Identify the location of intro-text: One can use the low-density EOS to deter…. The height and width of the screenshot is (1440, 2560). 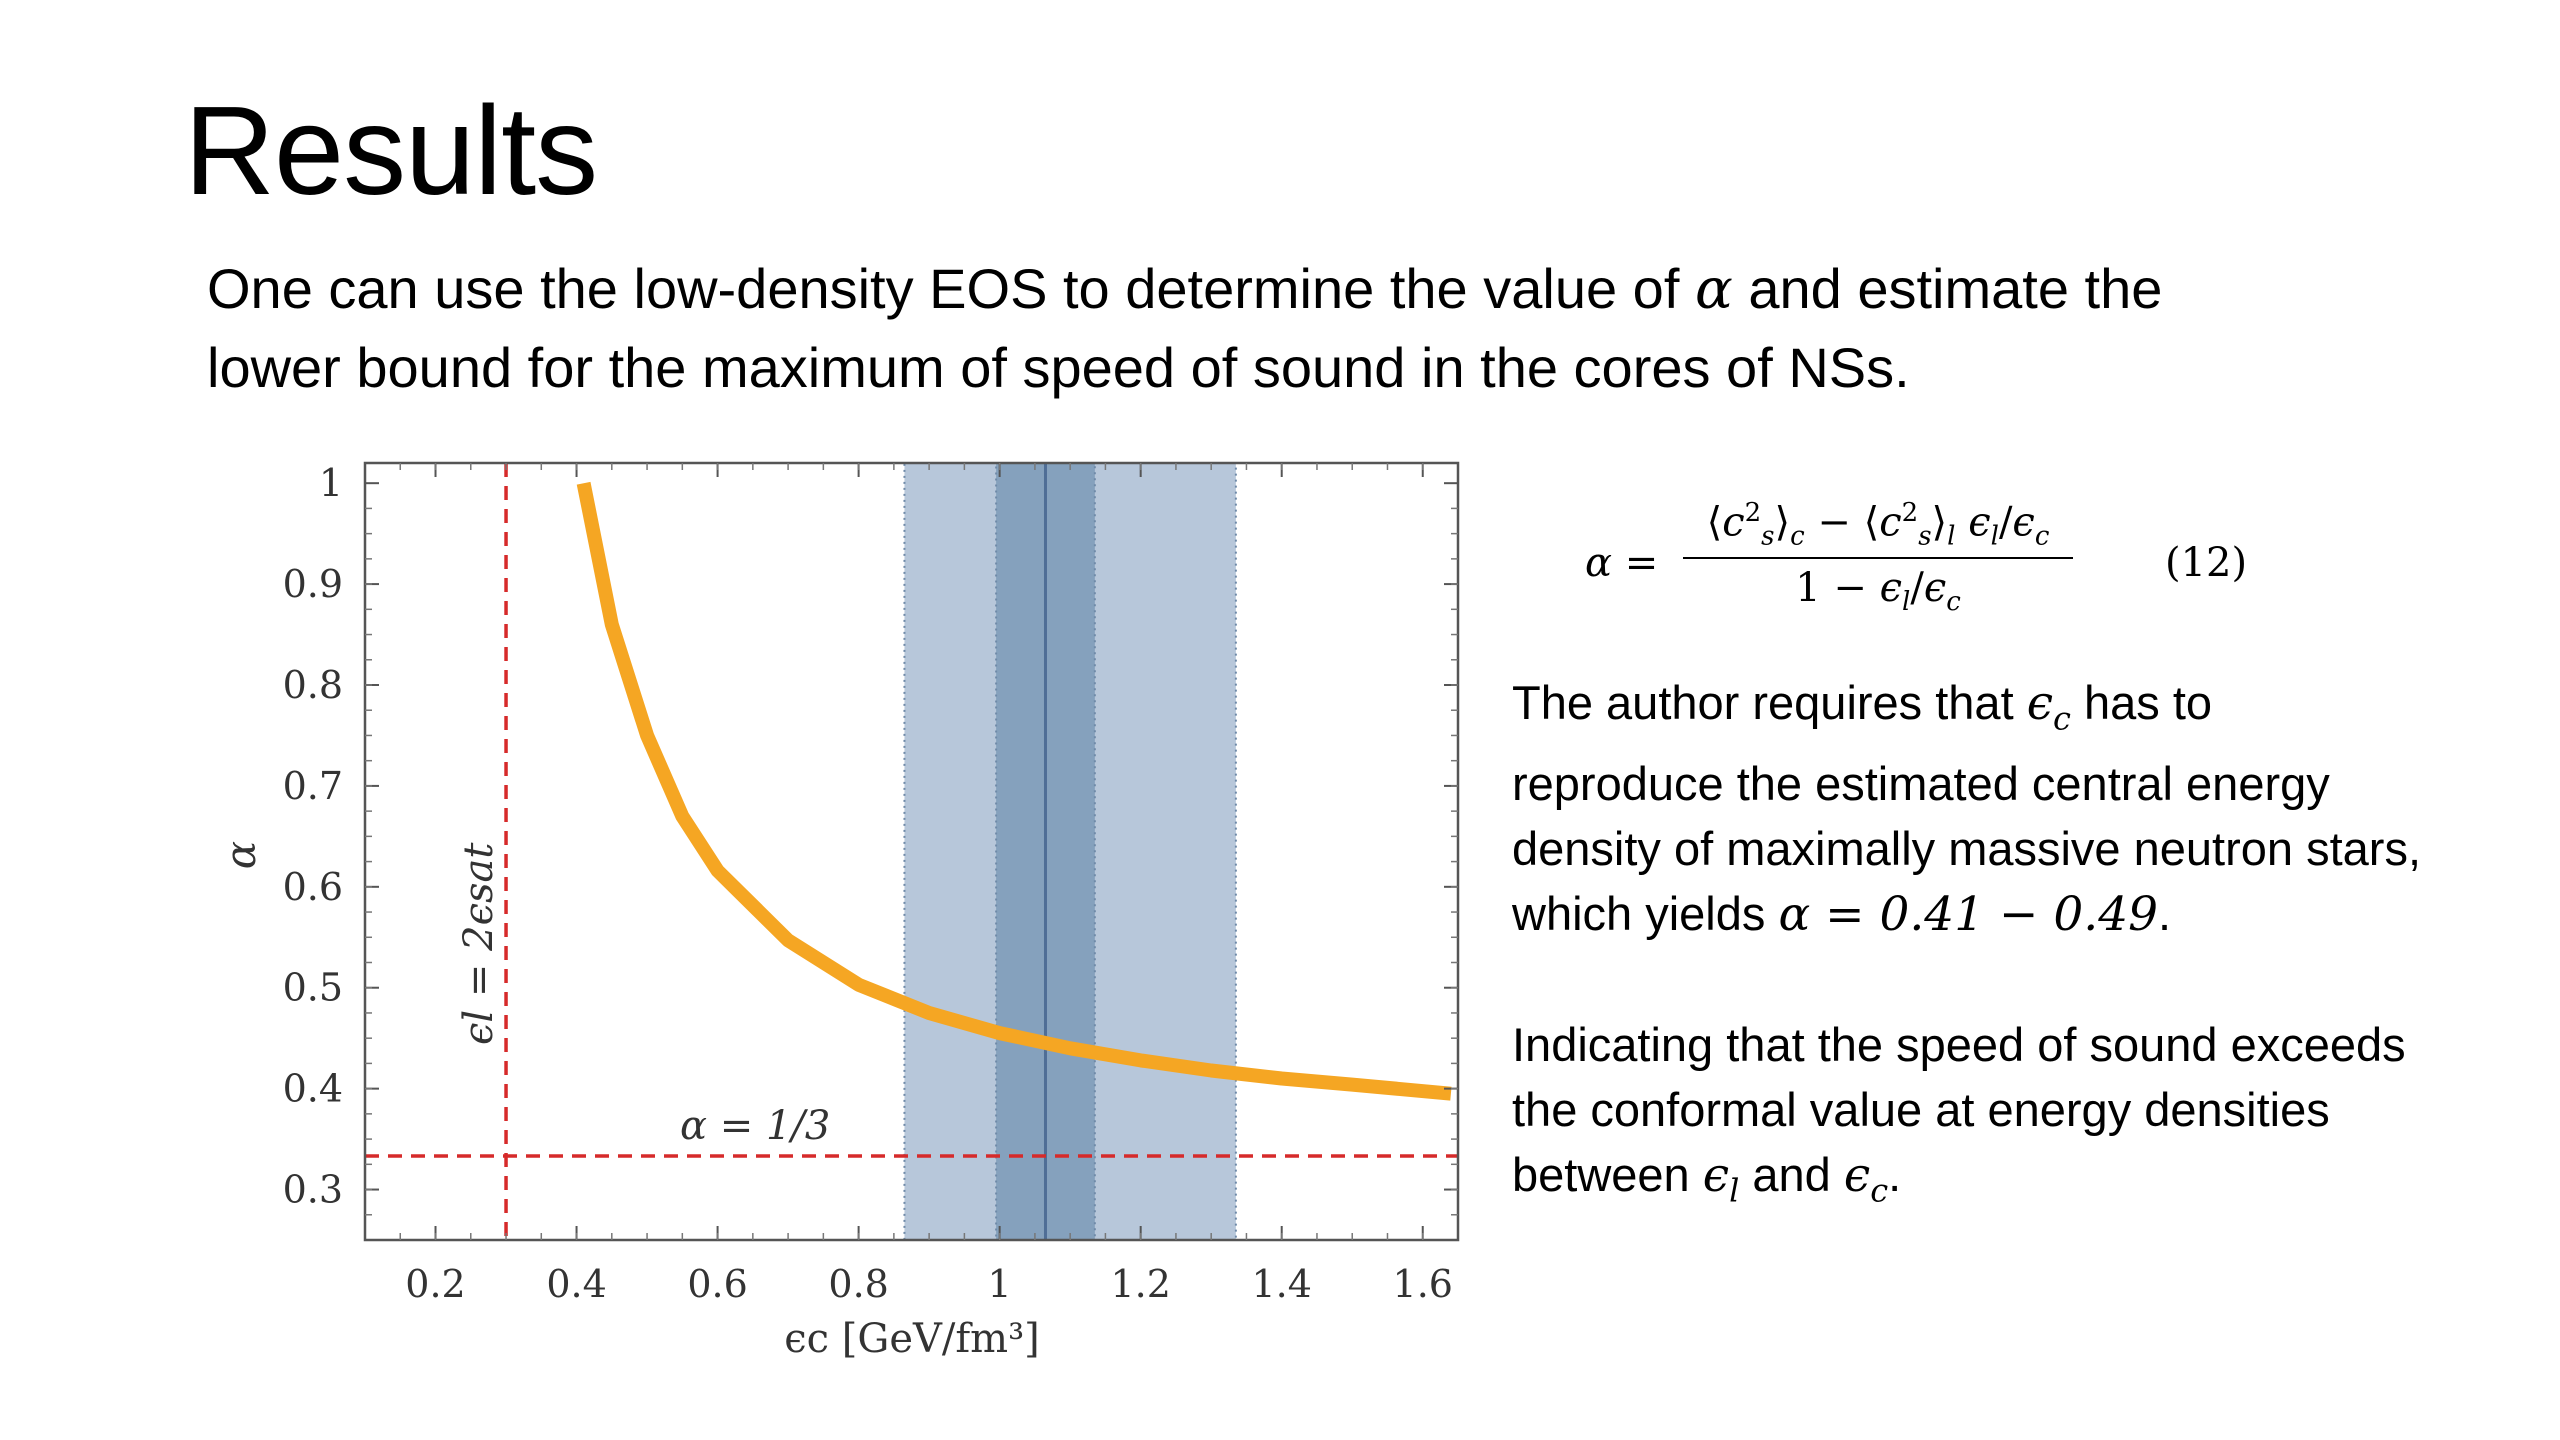
(1277, 328).